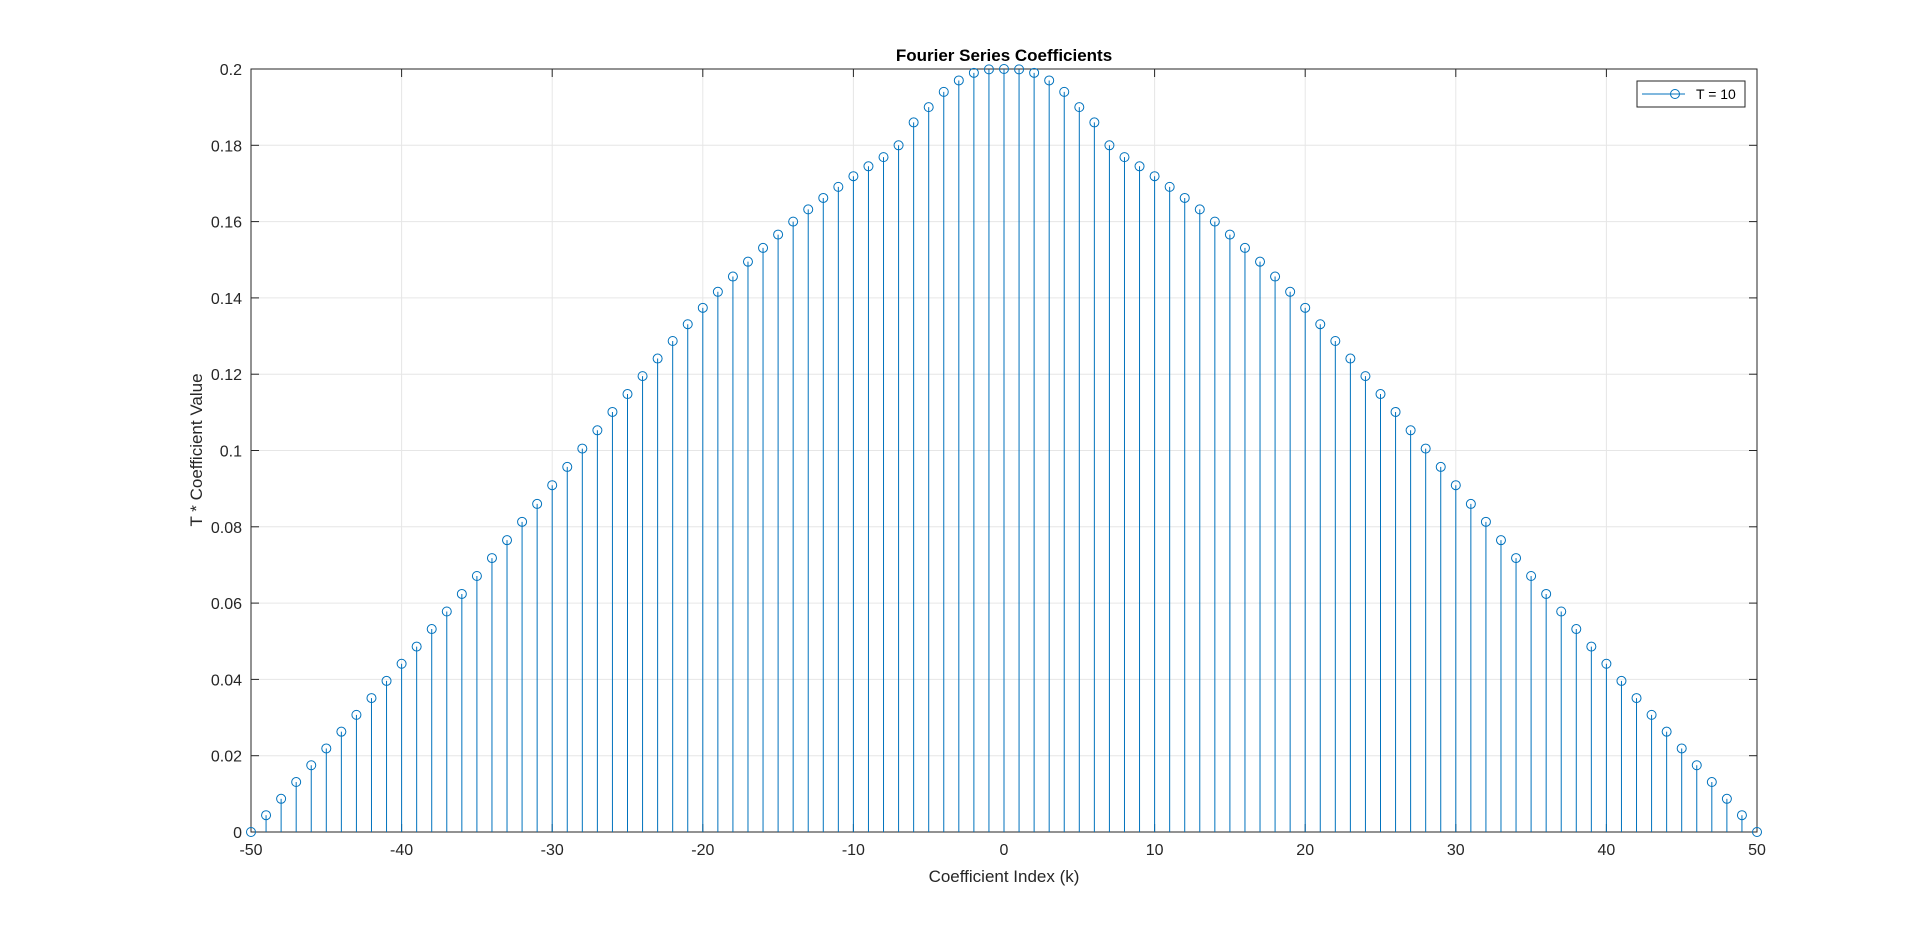  I want to click on x-tick-label: -30, so click(552, 850).